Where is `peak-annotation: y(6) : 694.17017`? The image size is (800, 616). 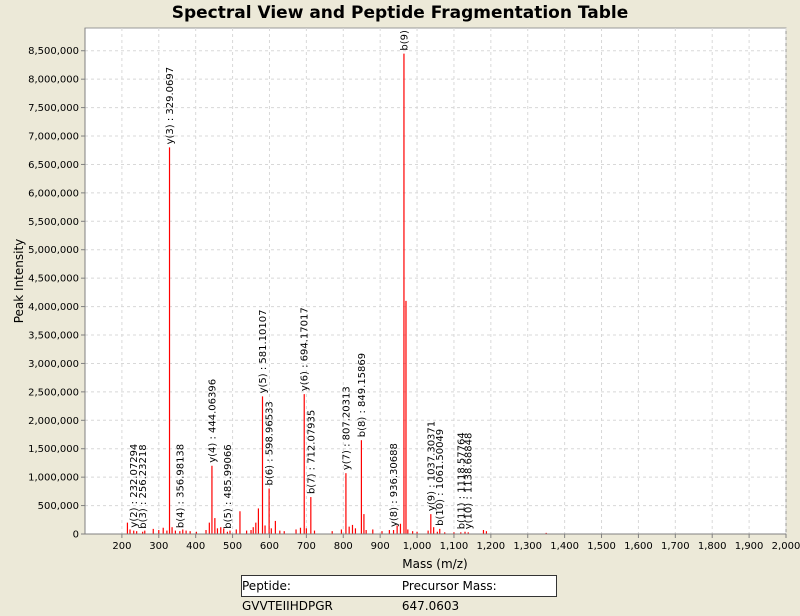
peak-annotation: y(6) : 694.17017 is located at coordinates (305, 349).